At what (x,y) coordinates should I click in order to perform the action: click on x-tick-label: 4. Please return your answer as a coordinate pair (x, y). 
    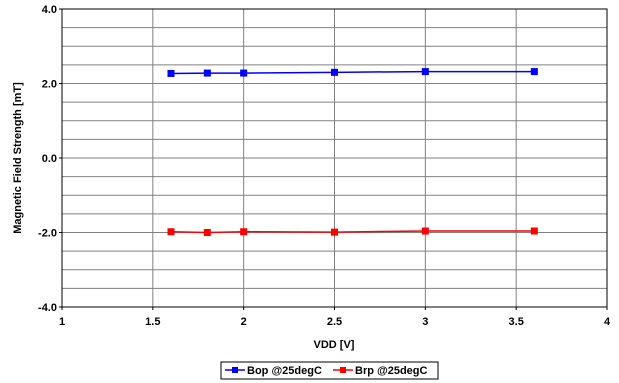
    Looking at the image, I should click on (607, 322).